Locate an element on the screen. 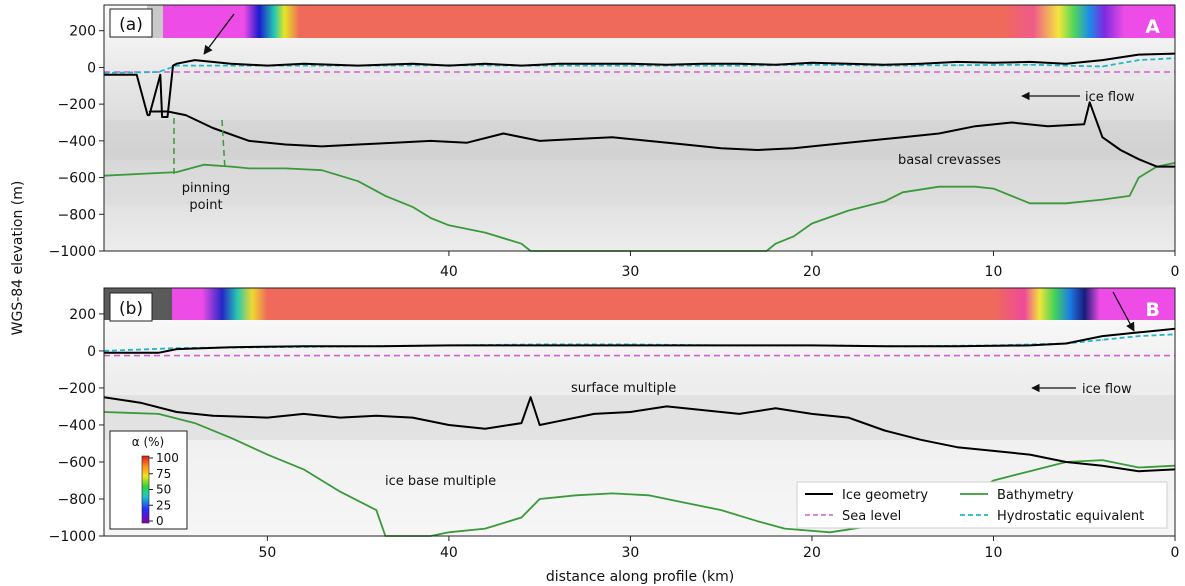 This screenshot has height=586, width=1185. colorbar-title: α (%) is located at coordinates (148, 442).